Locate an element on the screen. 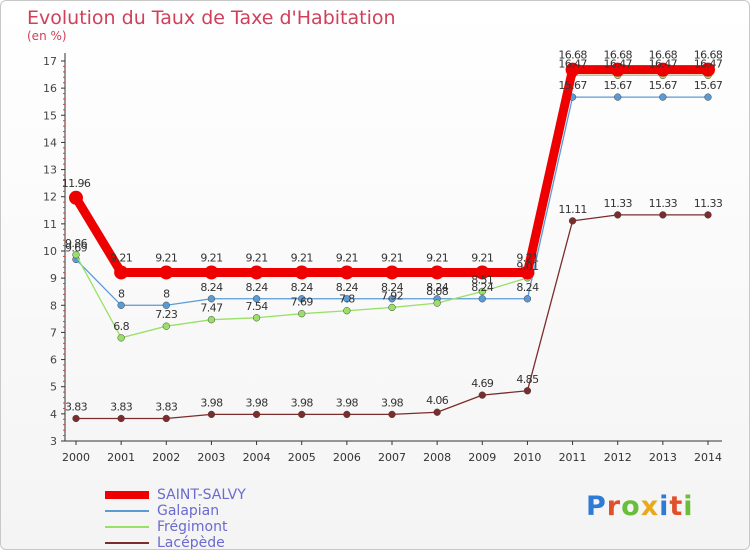 This screenshot has width=750, height=550. legend-swatch-fregimont is located at coordinates (127, 527).